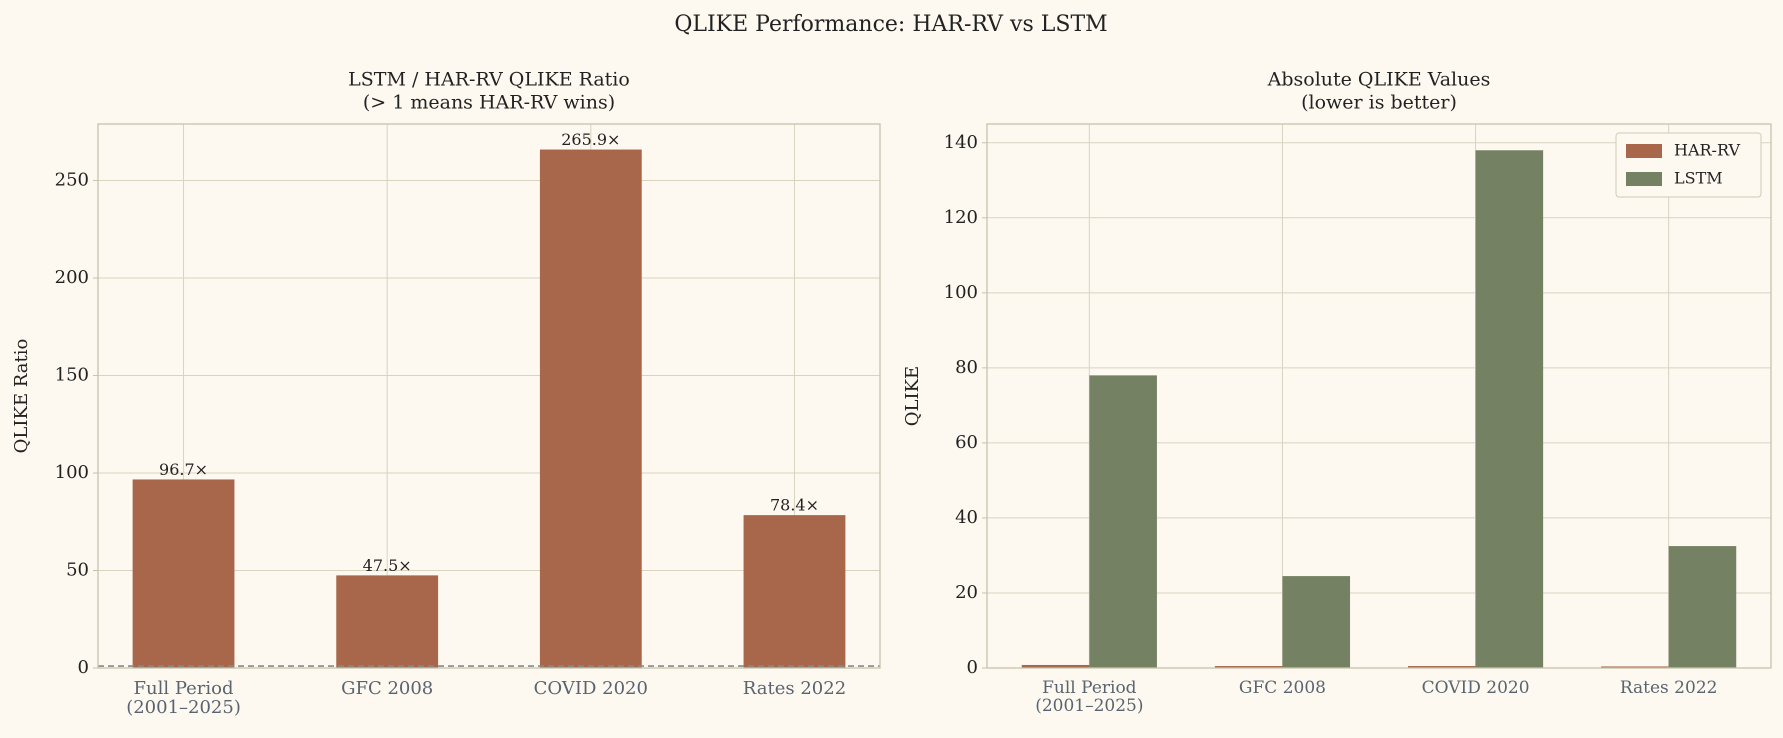 The height and width of the screenshot is (738, 1783). Describe the element at coordinates (1707, 150) in the screenshot. I see `legend-label: HAR-RV` at that location.